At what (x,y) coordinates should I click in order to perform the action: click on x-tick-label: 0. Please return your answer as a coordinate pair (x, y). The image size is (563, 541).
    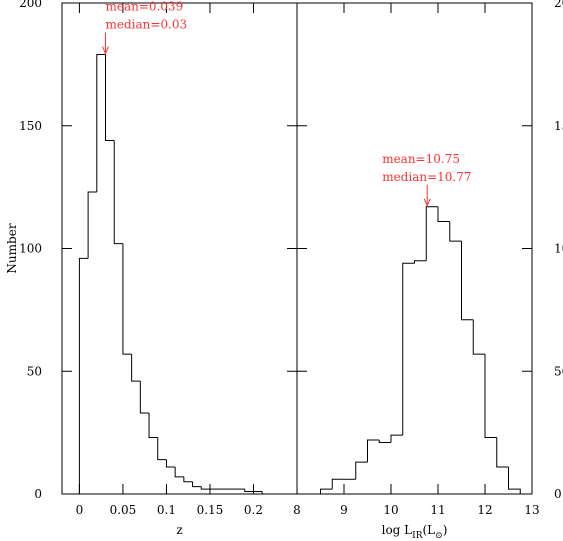
    Looking at the image, I should click on (80, 510).